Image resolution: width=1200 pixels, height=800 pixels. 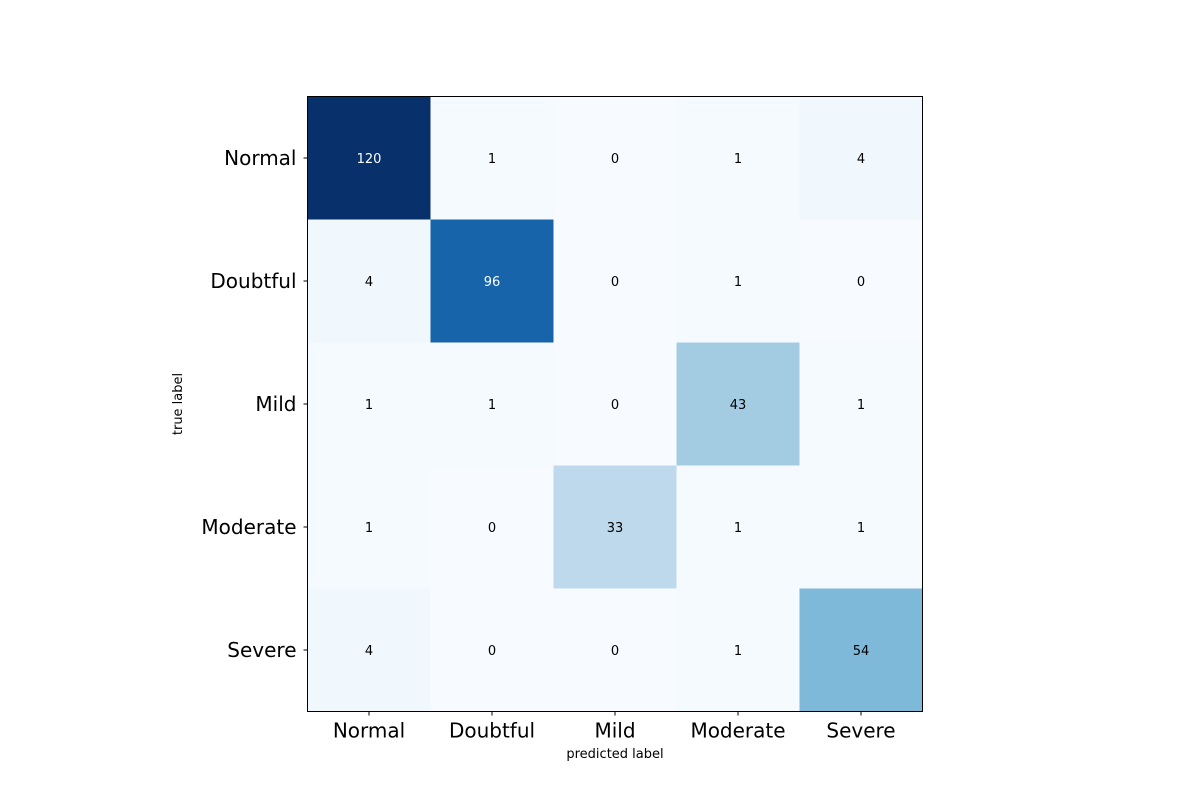 What do you see at coordinates (492, 731) in the screenshot?
I see `x-tick-label: Doubtful` at bounding box center [492, 731].